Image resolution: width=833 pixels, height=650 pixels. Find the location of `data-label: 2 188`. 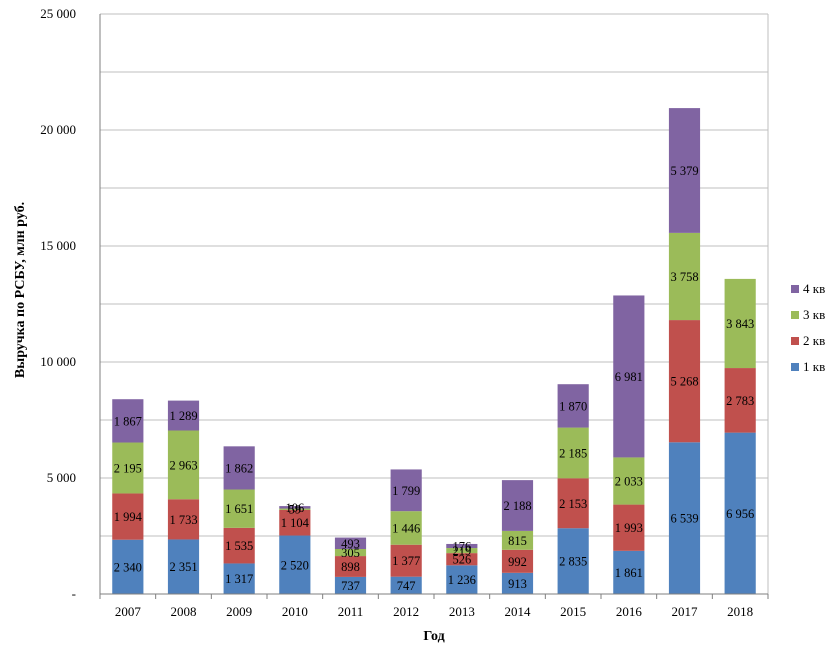

data-label: 2 188 is located at coordinates (517, 506).